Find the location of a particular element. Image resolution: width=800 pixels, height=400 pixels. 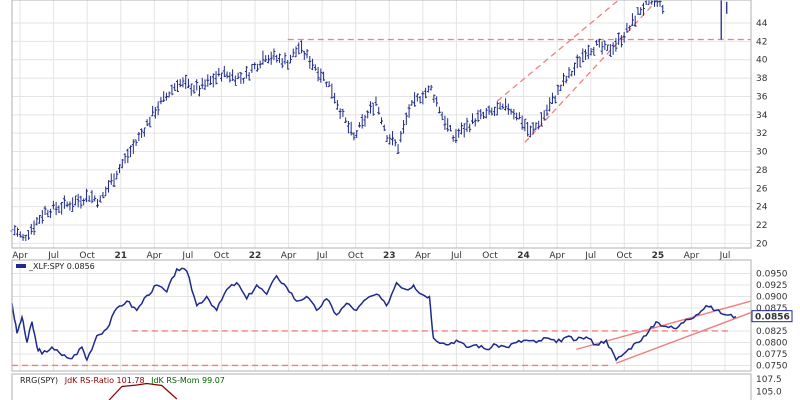

rrg-panel-frame is located at coordinates (381, 386).